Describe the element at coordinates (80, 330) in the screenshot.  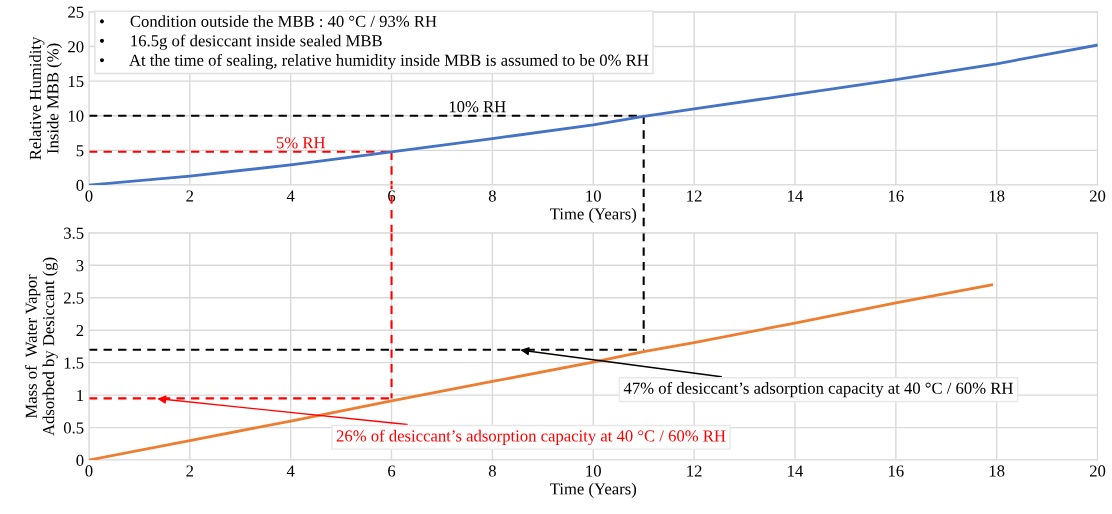
I see `y-tick-label: 2` at that location.